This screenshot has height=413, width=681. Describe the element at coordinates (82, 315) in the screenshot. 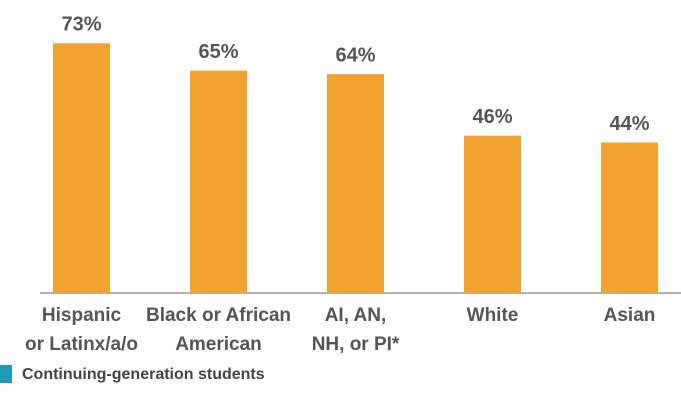

I see `x-tick-label: Hispanic` at that location.